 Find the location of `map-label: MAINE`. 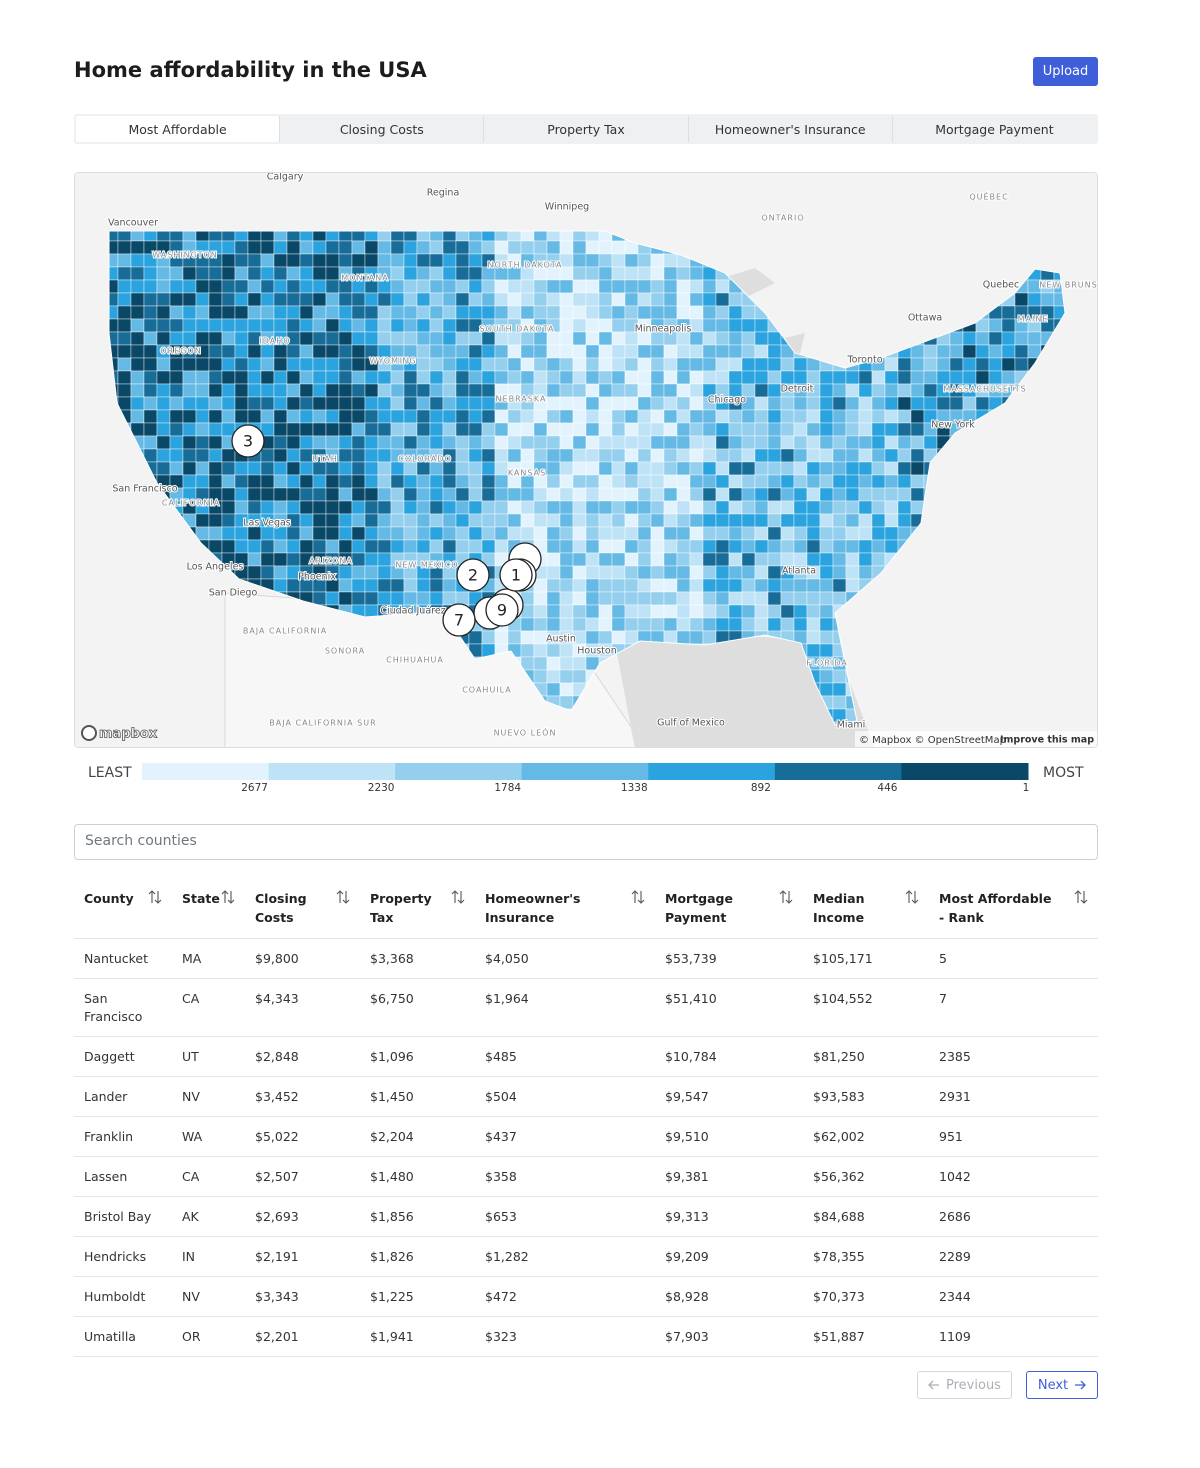

map-label: MAINE is located at coordinates (1033, 319).